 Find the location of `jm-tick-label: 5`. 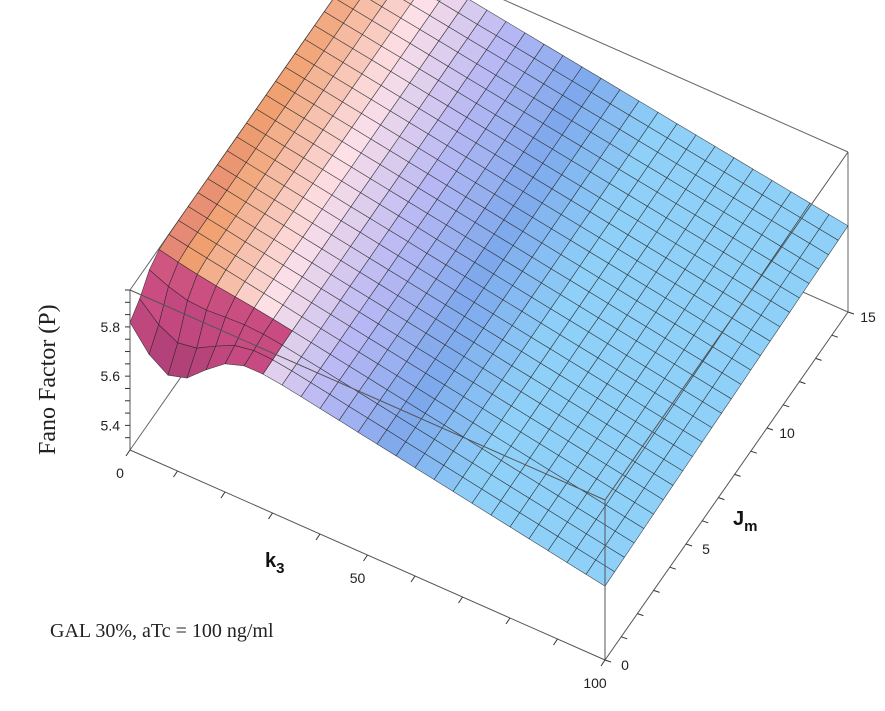

jm-tick-label: 5 is located at coordinates (706, 549).